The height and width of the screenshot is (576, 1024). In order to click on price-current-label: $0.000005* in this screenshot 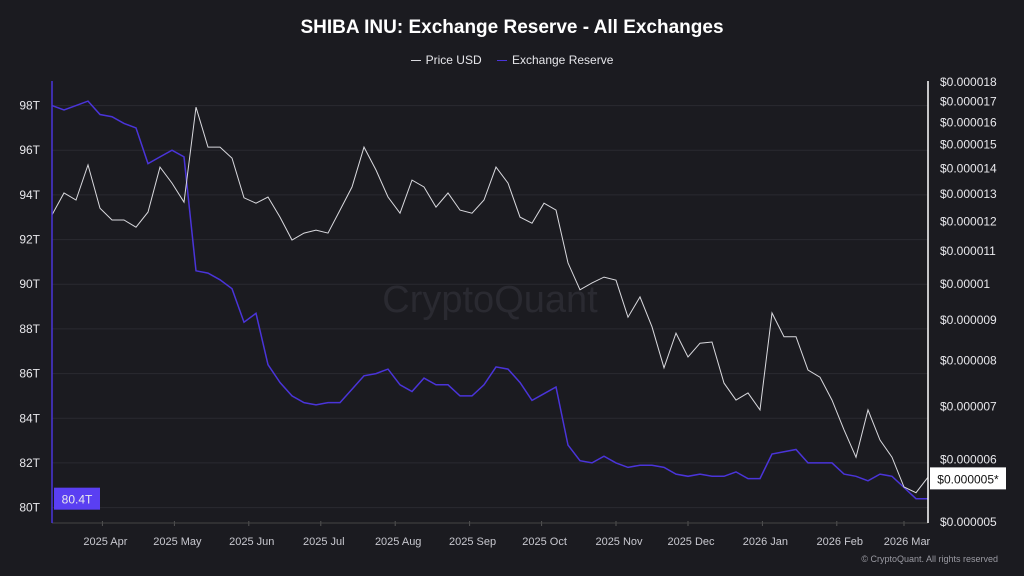, I will do `click(968, 479)`.